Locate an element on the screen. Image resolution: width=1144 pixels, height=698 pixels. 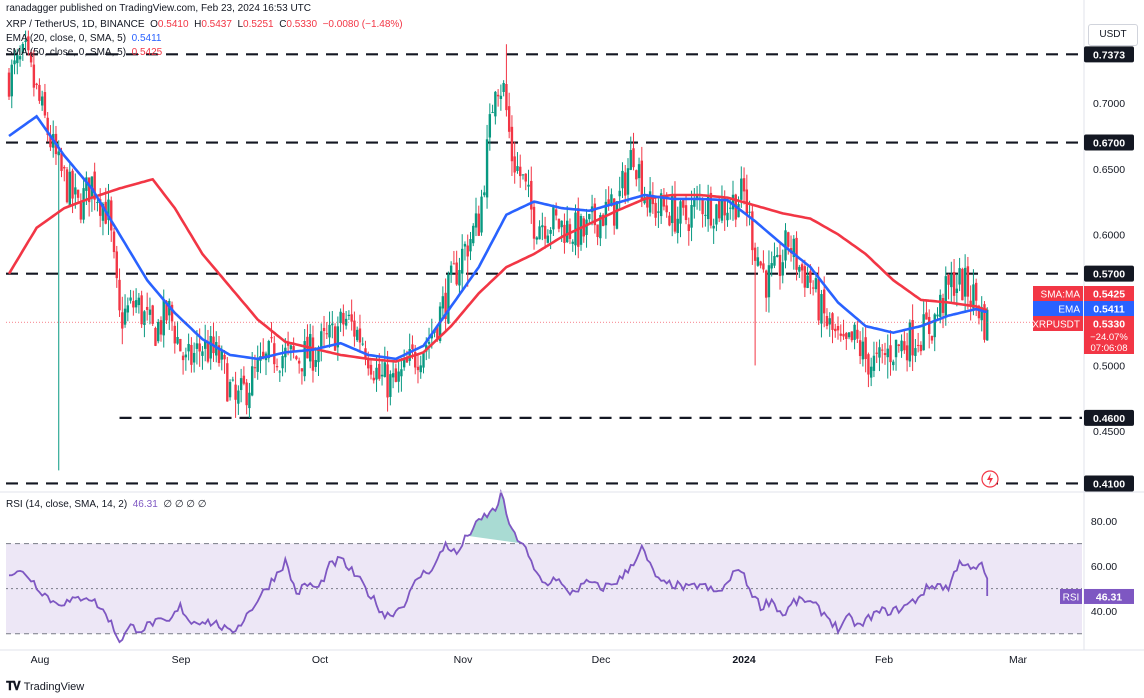
last-price-name: XRPUSDT is located at coordinates (1056, 325).